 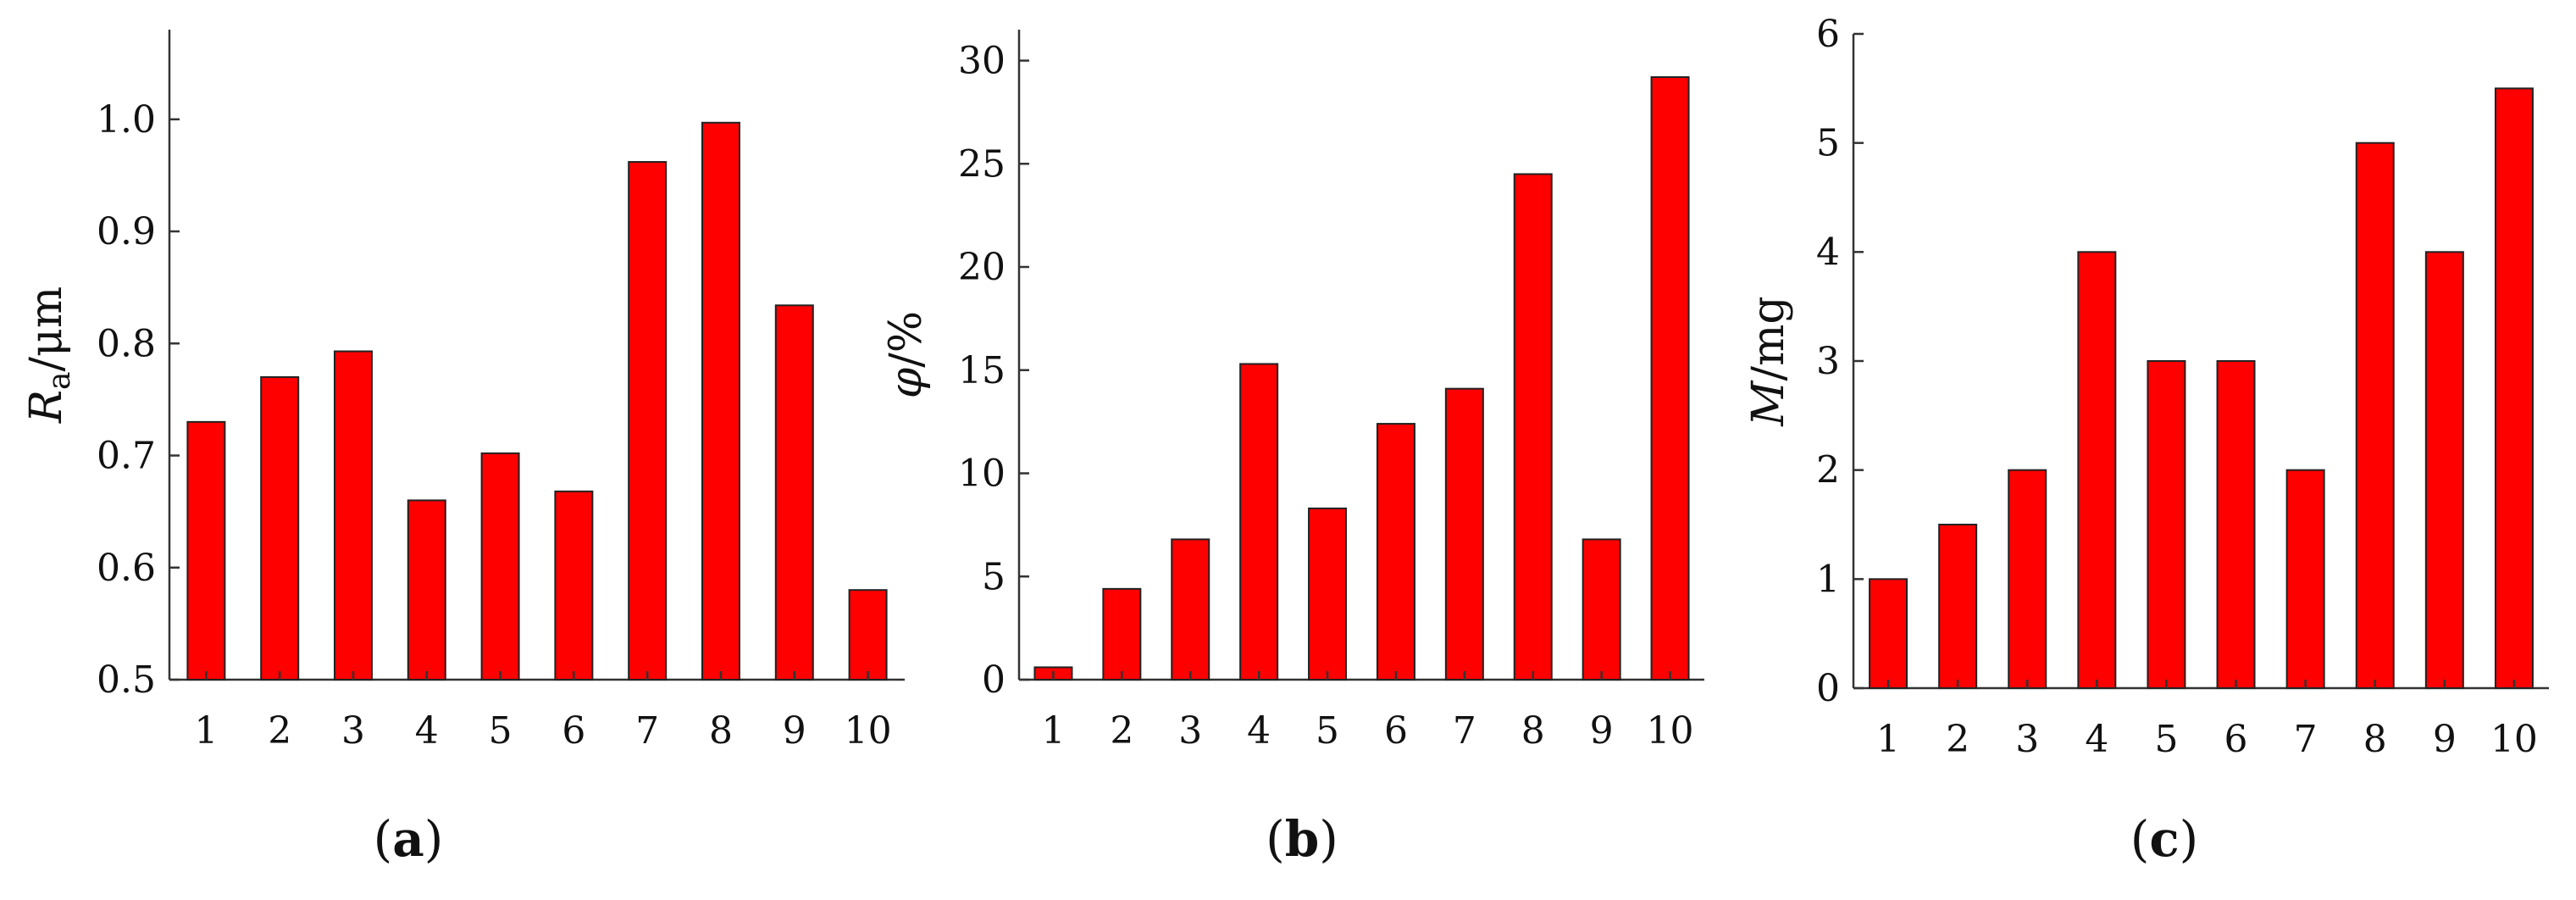 What do you see at coordinates (981, 61) in the screenshot?
I see `y-tick-label: 30` at bounding box center [981, 61].